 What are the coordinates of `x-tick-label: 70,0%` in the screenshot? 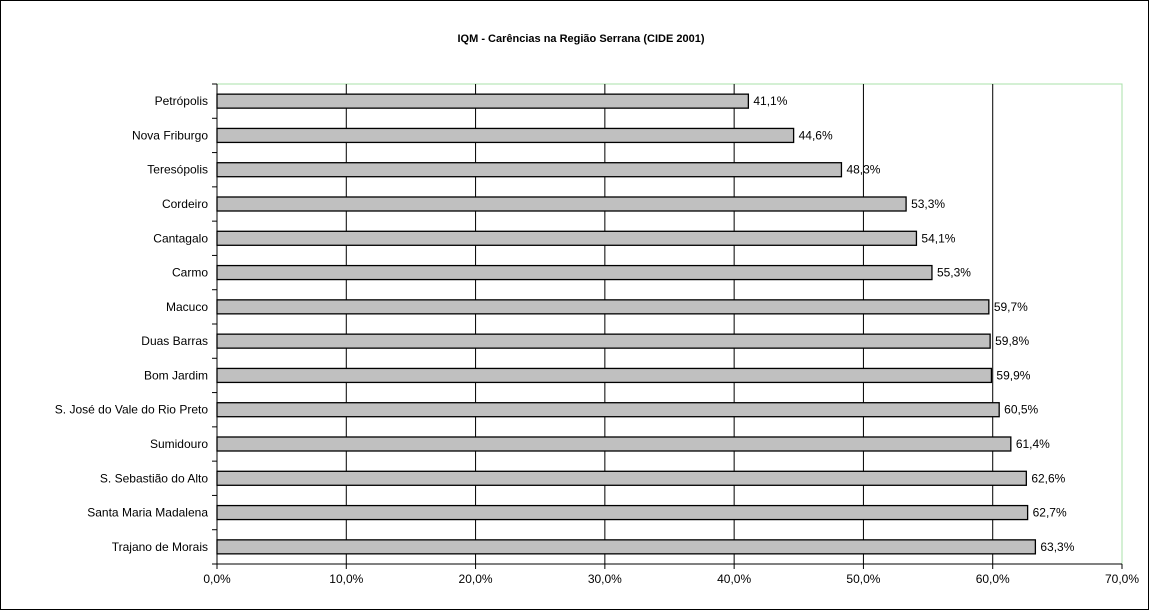 It's located at (1122, 579).